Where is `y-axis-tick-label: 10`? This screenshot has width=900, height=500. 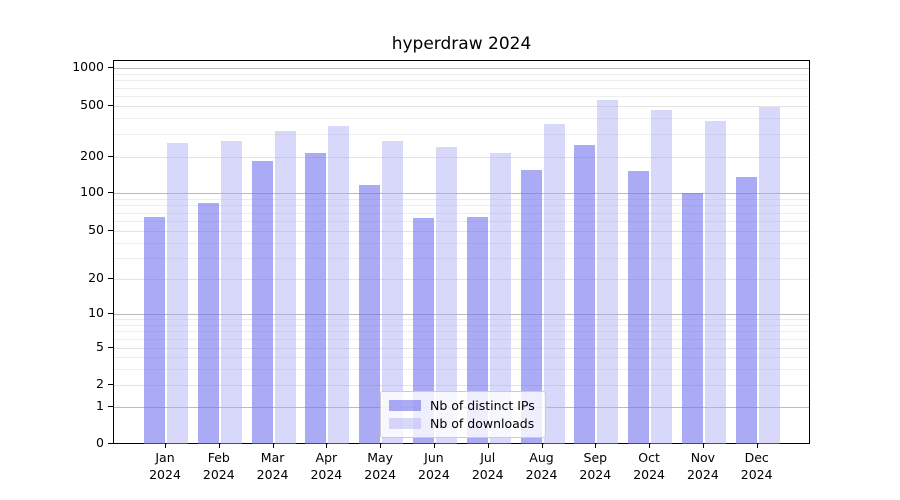 y-axis-tick-label: 10 is located at coordinates (96, 312).